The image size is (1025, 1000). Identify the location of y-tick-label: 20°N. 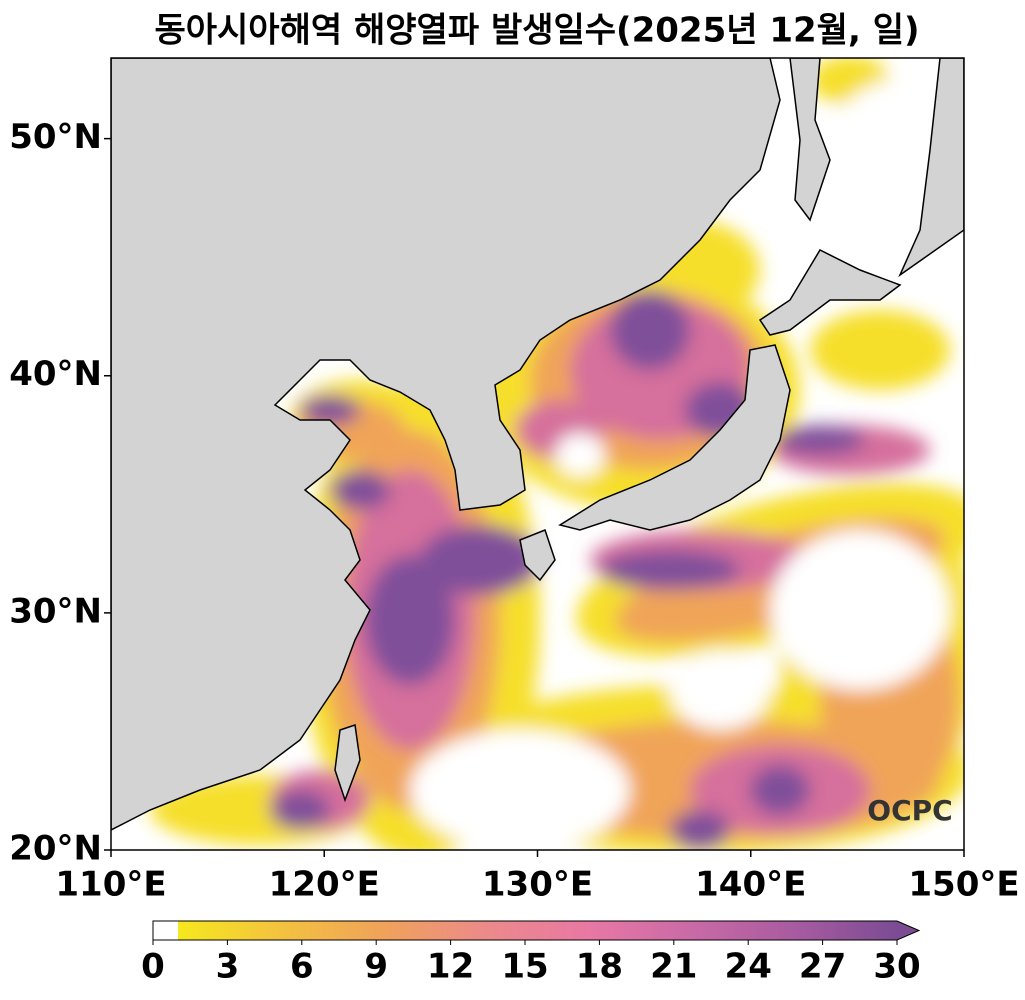
(55, 849).